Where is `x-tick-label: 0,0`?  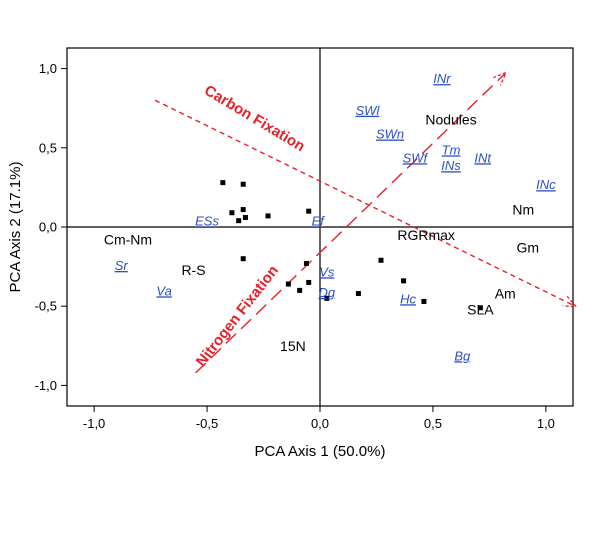 x-tick-label: 0,0 is located at coordinates (320, 423).